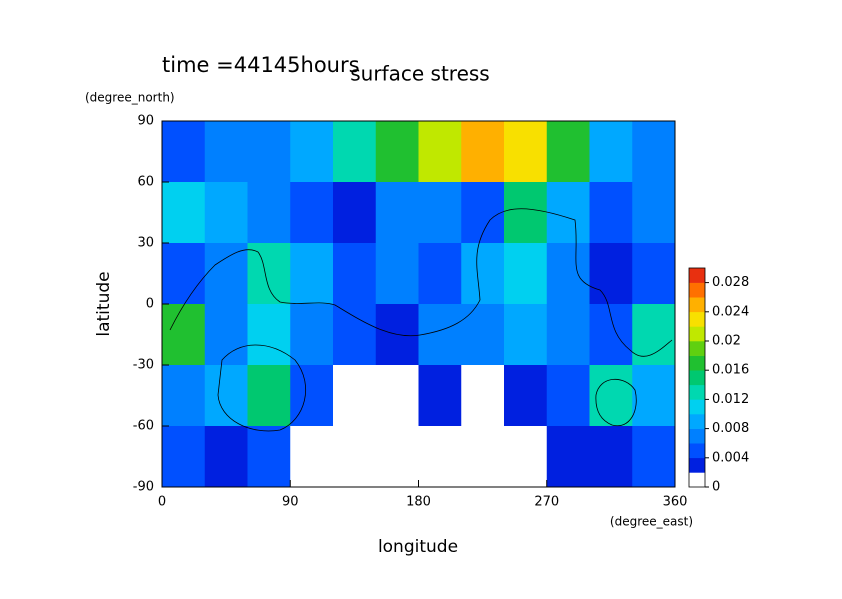 This screenshot has width=842, height=599. What do you see at coordinates (730, 399) in the screenshot?
I see `colorbar-tick-label: 0.012` at bounding box center [730, 399].